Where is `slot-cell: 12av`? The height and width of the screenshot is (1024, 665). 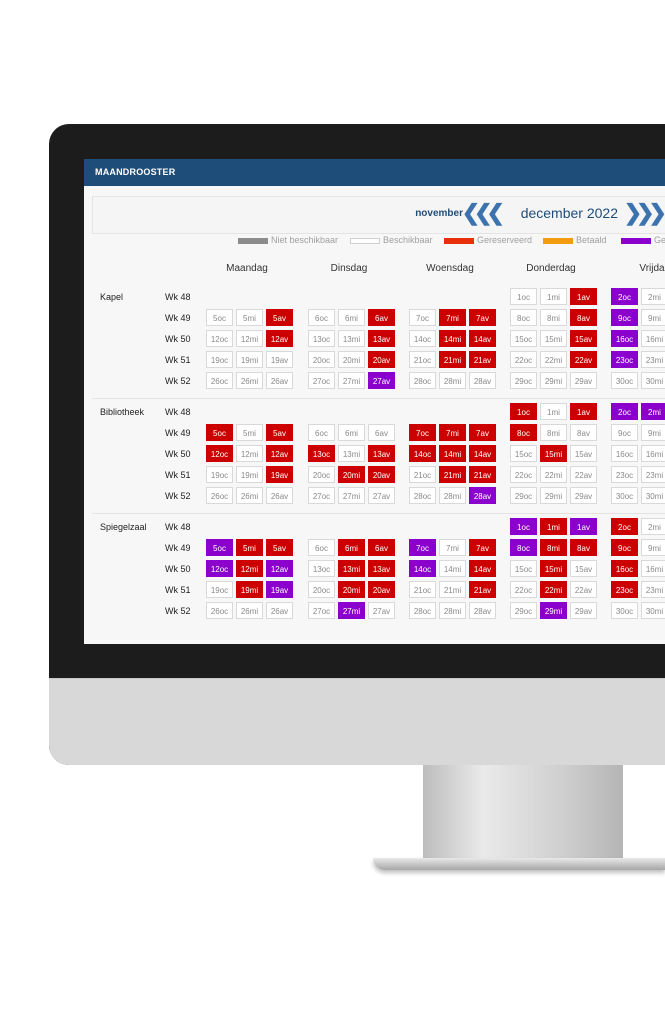
slot-cell: 12av is located at coordinates (279, 453).